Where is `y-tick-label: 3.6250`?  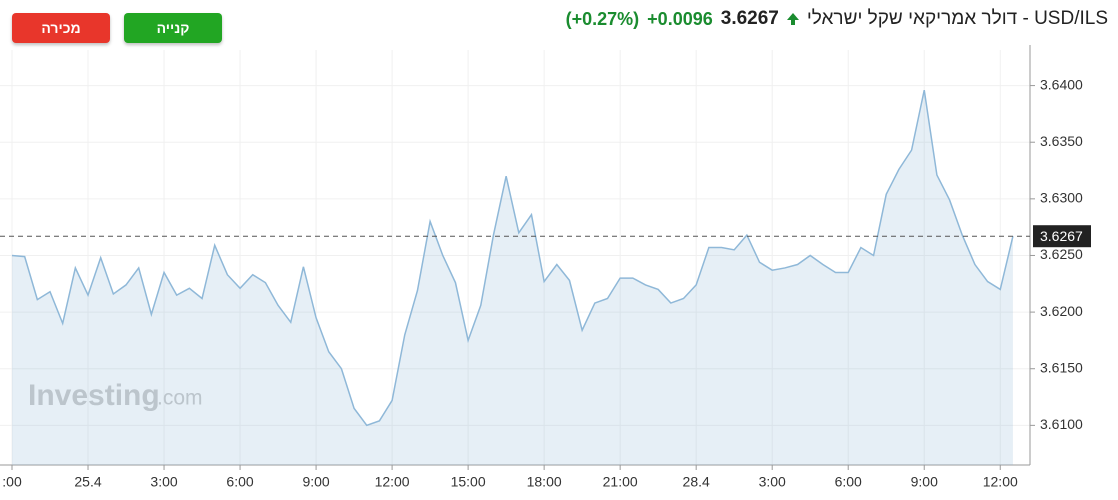
y-tick-label: 3.6250 is located at coordinates (1061, 254).